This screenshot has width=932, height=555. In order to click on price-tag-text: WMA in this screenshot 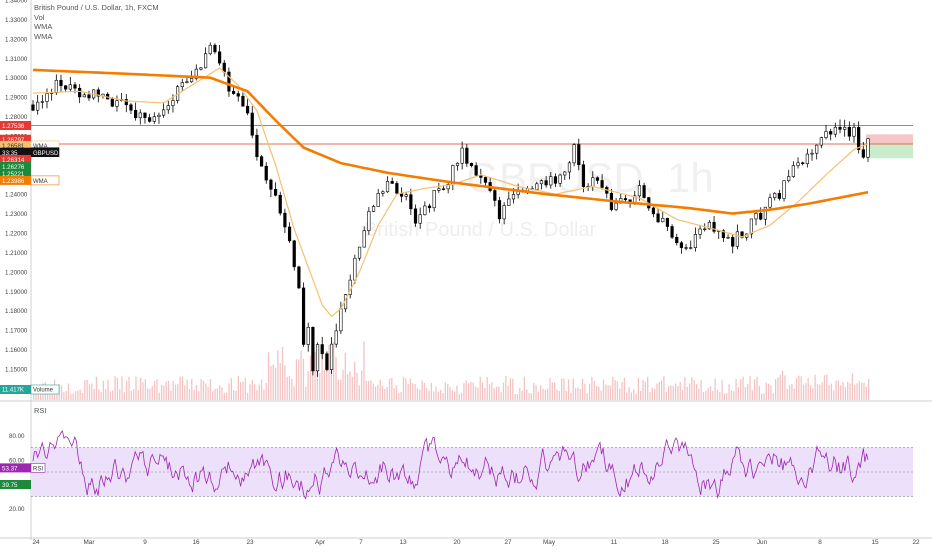, I will do `click(40, 182)`.